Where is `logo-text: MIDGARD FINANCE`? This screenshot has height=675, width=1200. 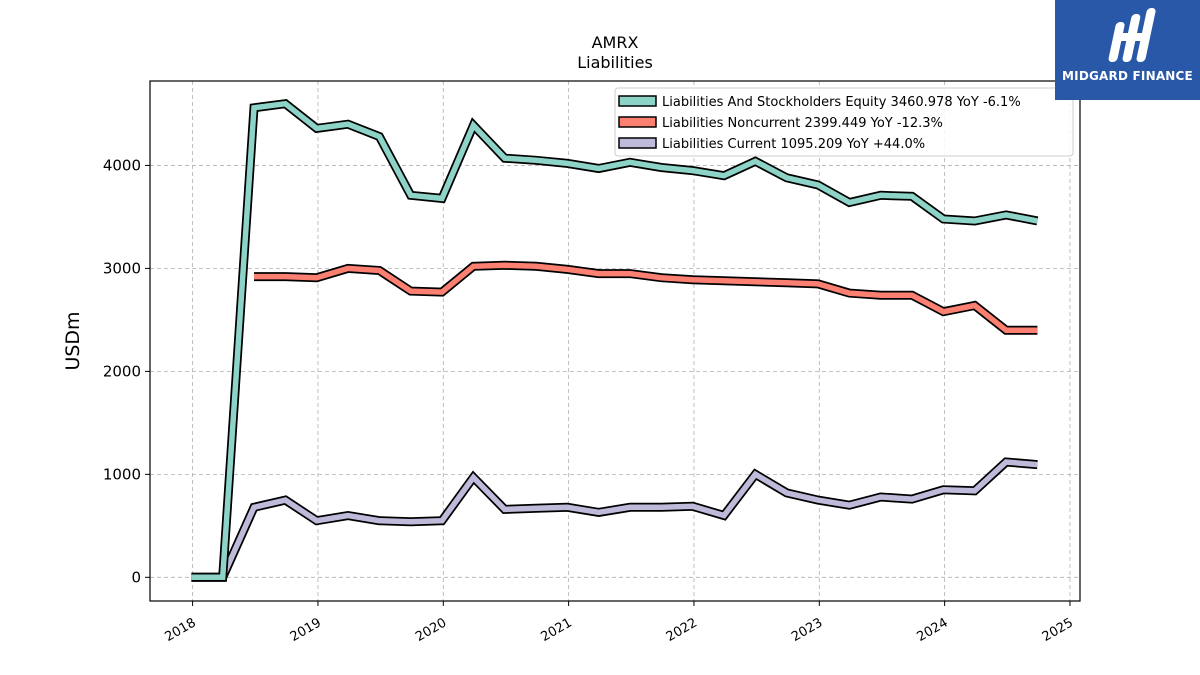 logo-text: MIDGARD FINANCE is located at coordinates (1127, 76).